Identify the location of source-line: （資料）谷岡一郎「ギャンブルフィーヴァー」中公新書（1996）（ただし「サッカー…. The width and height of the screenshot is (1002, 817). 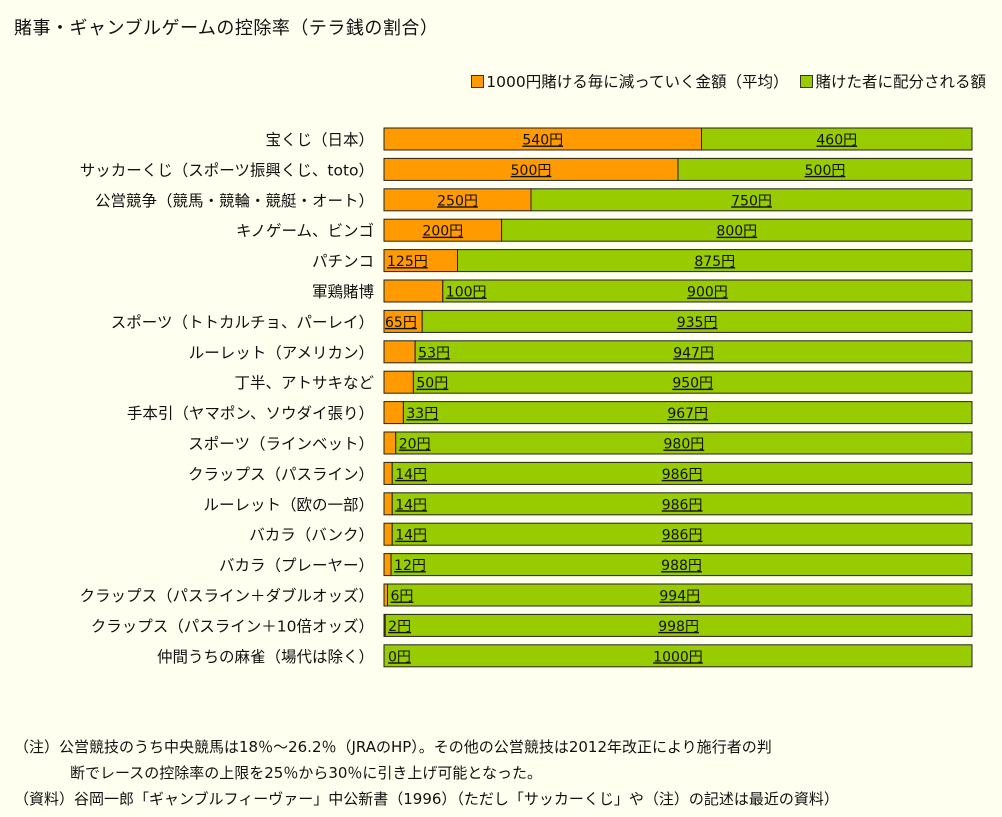
(426, 799).